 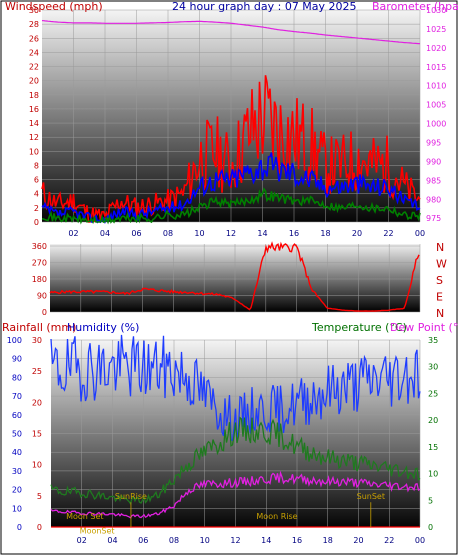 What do you see at coordinates (17, 396) in the screenshot?
I see `tick-label-humidity: 70` at bounding box center [17, 396].